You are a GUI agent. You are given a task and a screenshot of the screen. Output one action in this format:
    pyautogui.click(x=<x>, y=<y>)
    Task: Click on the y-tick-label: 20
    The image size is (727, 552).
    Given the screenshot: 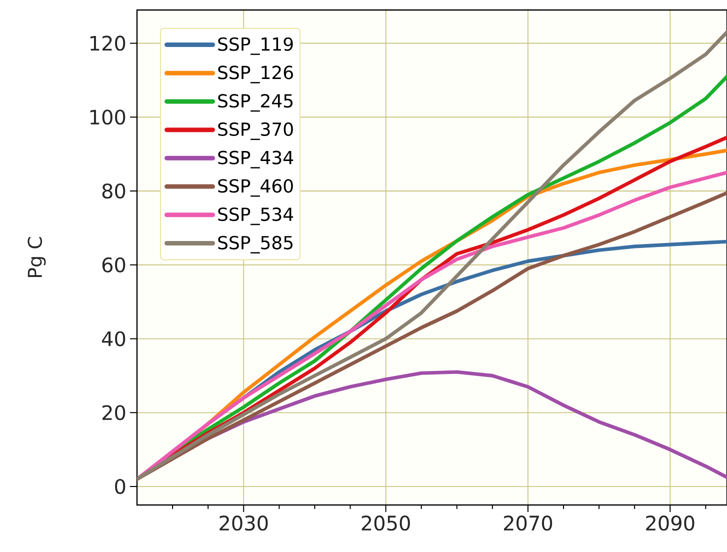 What is the action you would take?
    pyautogui.click(x=114, y=412)
    